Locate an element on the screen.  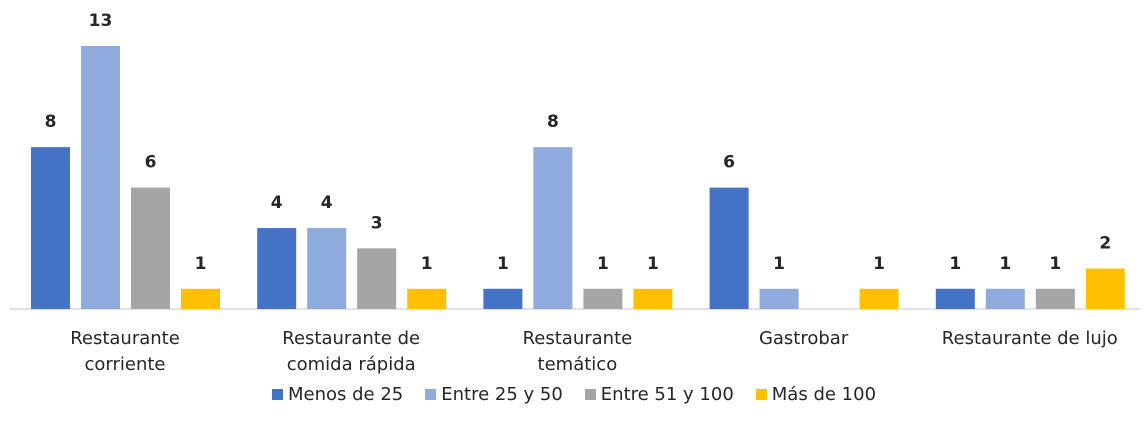
data-label: 13 is located at coordinates (101, 21).